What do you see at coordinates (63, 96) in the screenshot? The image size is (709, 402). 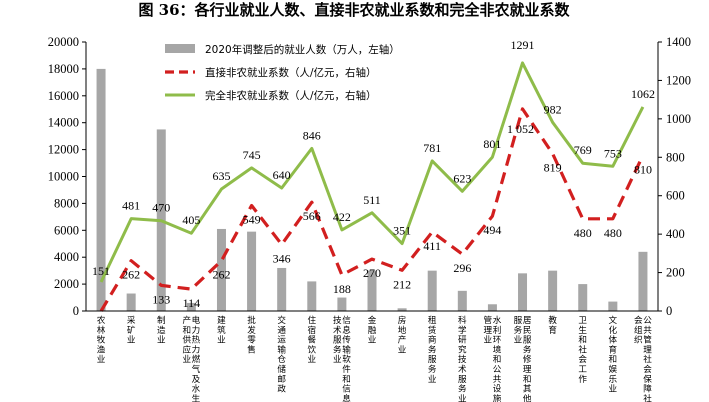 I see `left-tick-label-8: 16000` at bounding box center [63, 96].